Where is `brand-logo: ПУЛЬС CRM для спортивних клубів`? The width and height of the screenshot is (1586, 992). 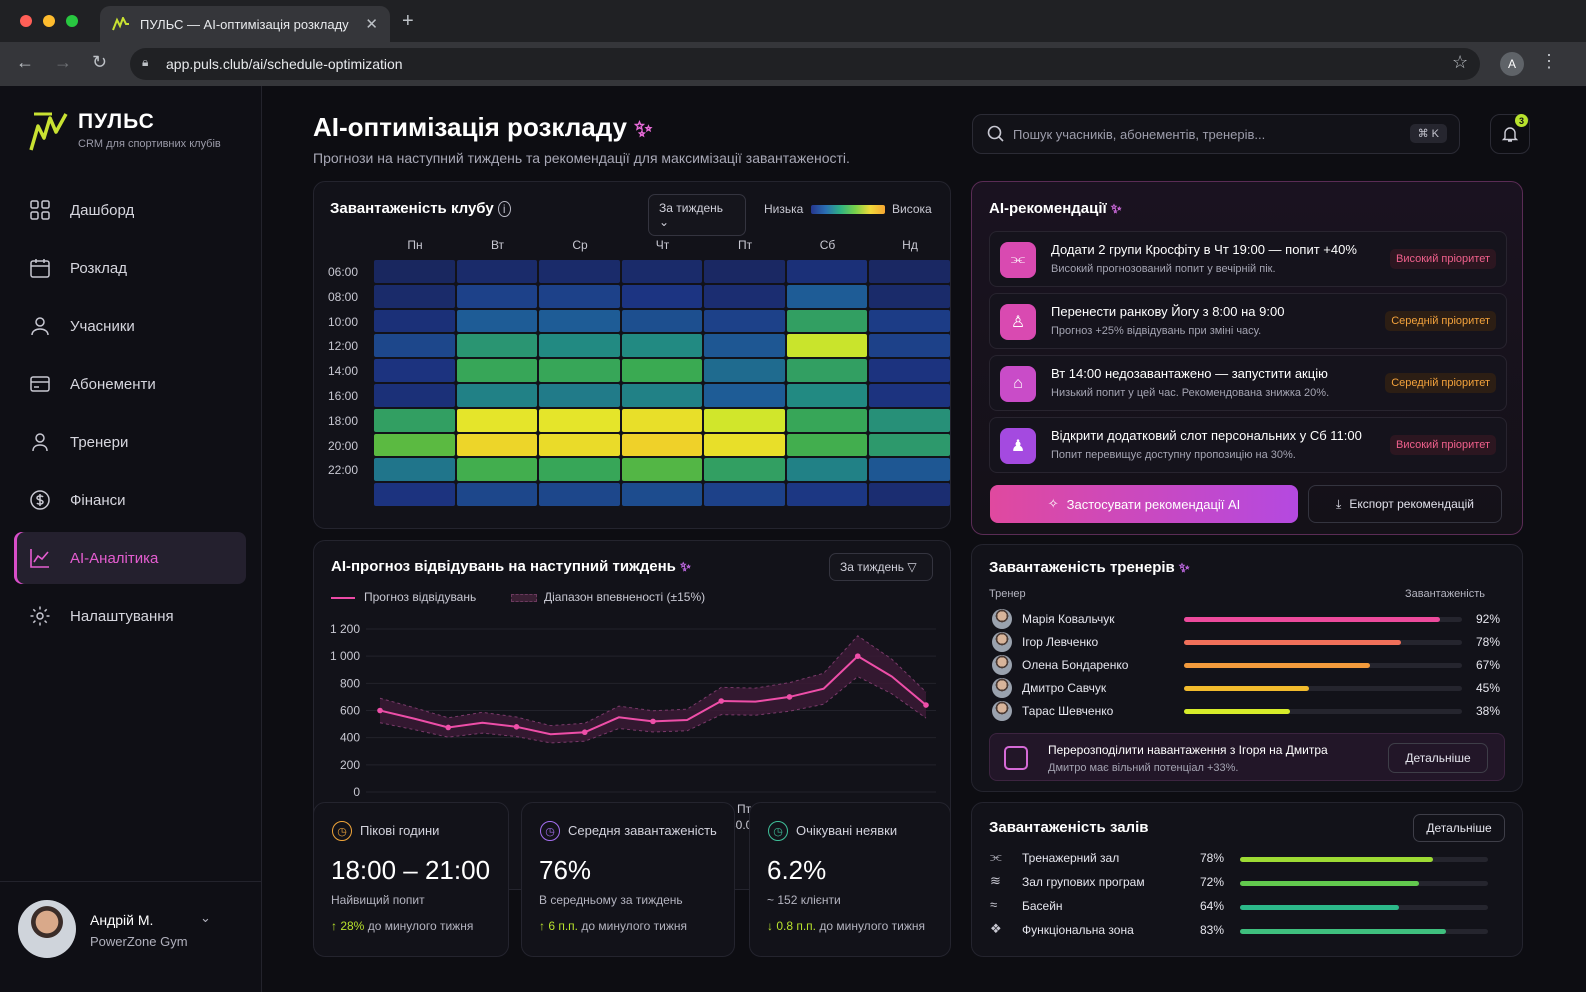
brand-logo: ПУЛЬС CRM для спортивних клубів is located at coordinates (124, 131).